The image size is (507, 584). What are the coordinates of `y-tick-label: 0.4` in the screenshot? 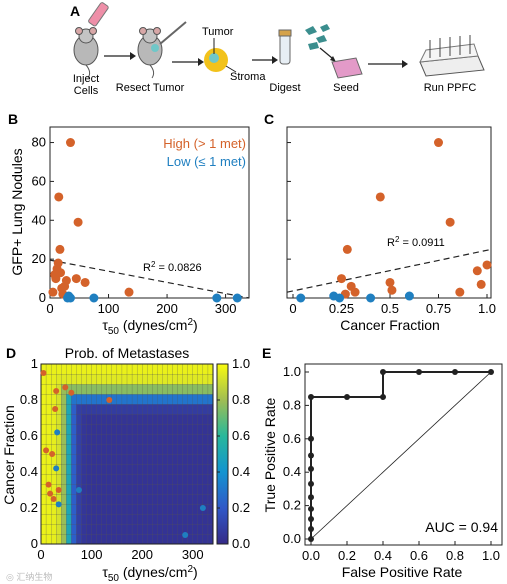 It's located at (292, 471).